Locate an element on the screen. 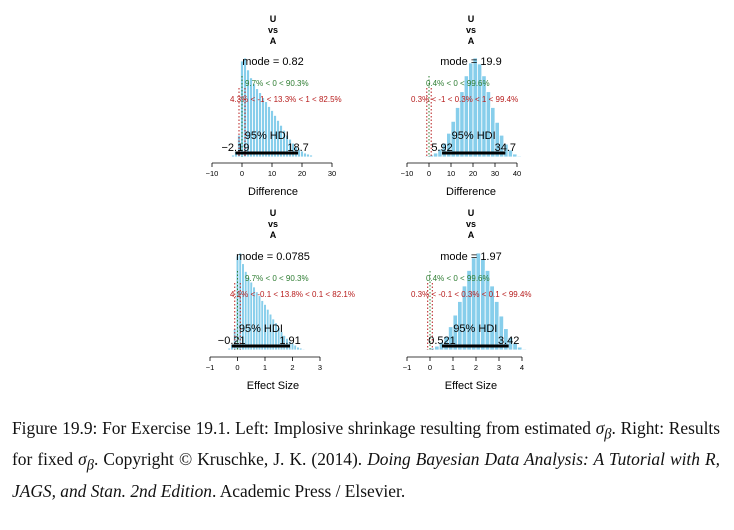 The width and height of the screenshot is (734, 530). x-axis-tick-label: 4 is located at coordinates (522, 367).